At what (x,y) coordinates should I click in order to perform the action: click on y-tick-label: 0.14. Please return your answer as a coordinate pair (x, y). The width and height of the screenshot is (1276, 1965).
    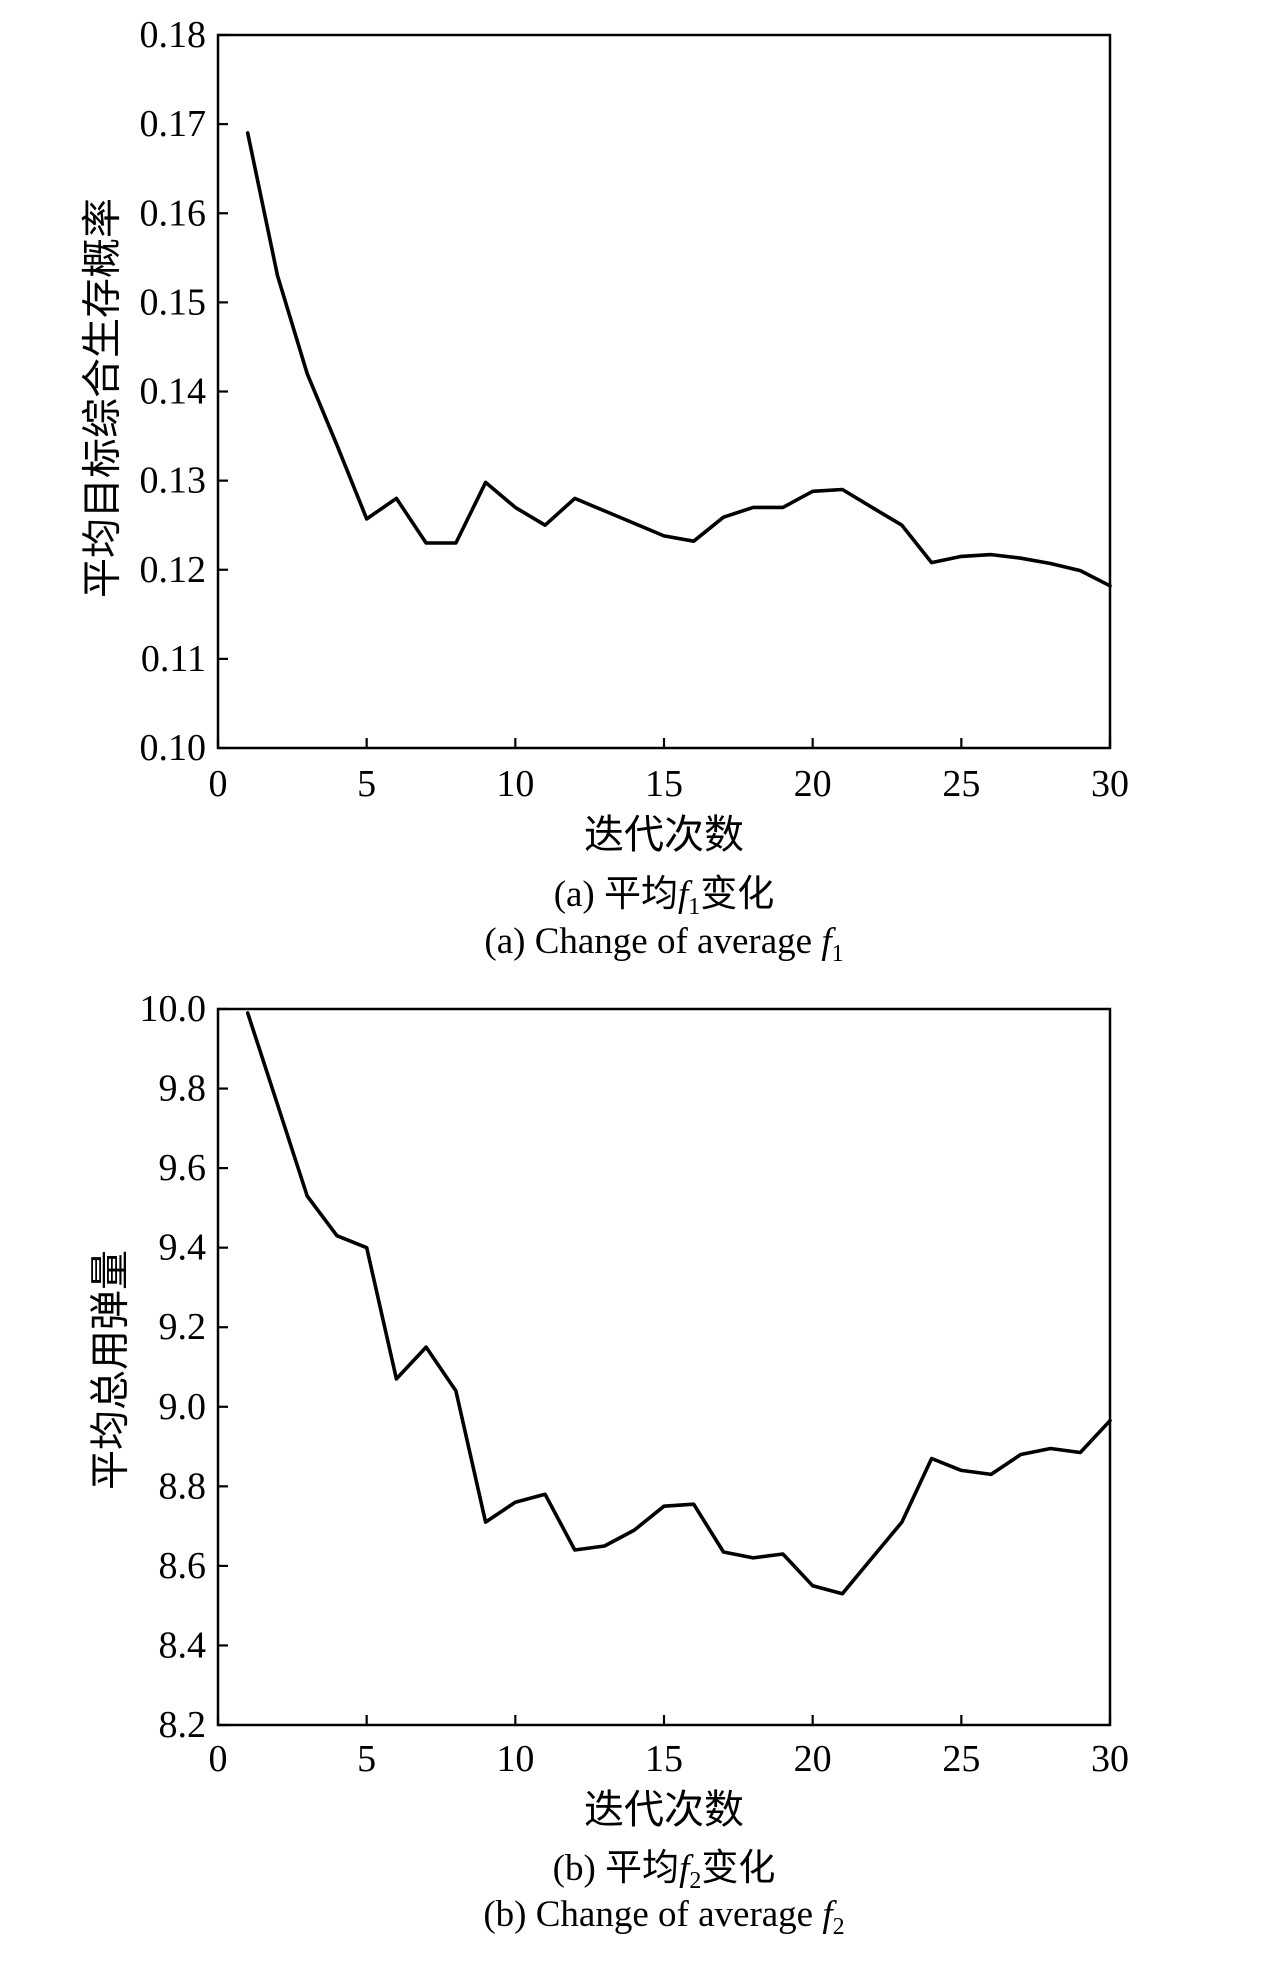
    Looking at the image, I should click on (173, 392).